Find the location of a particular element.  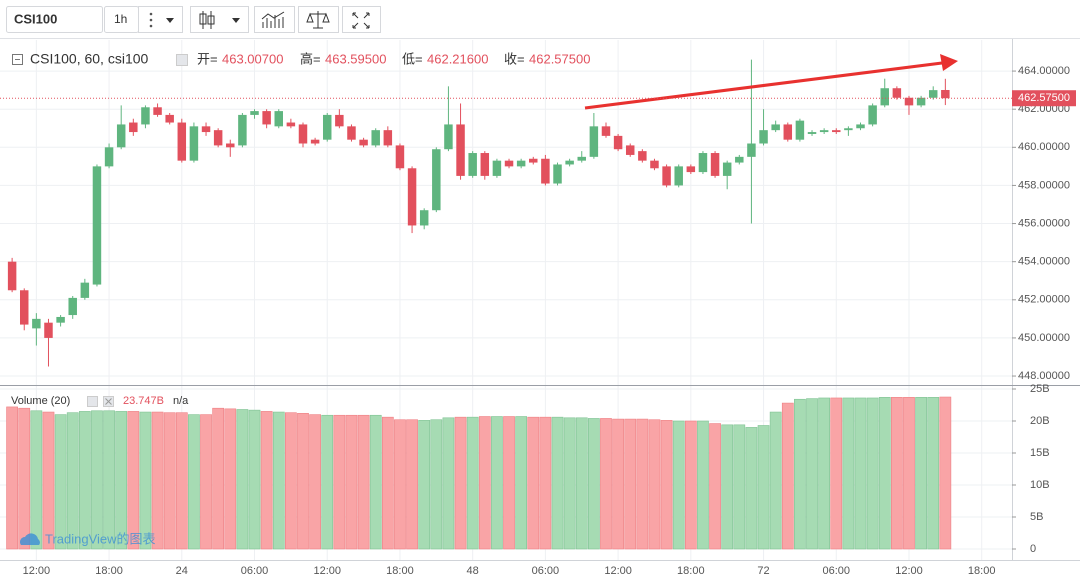

y-tick-label: 0 is located at coordinates (1033, 549).